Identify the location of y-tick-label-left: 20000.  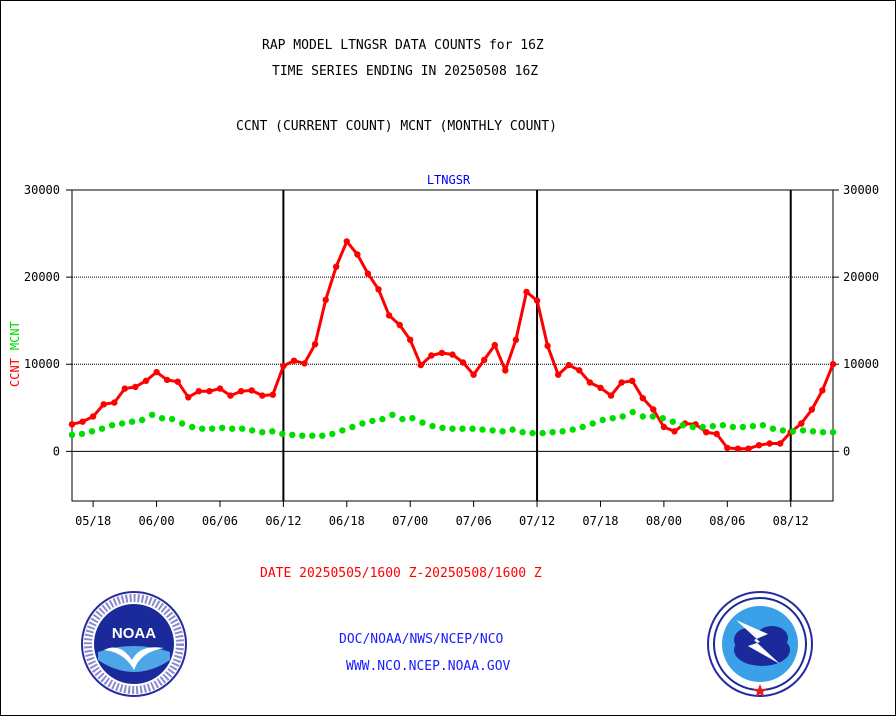
(42, 277).